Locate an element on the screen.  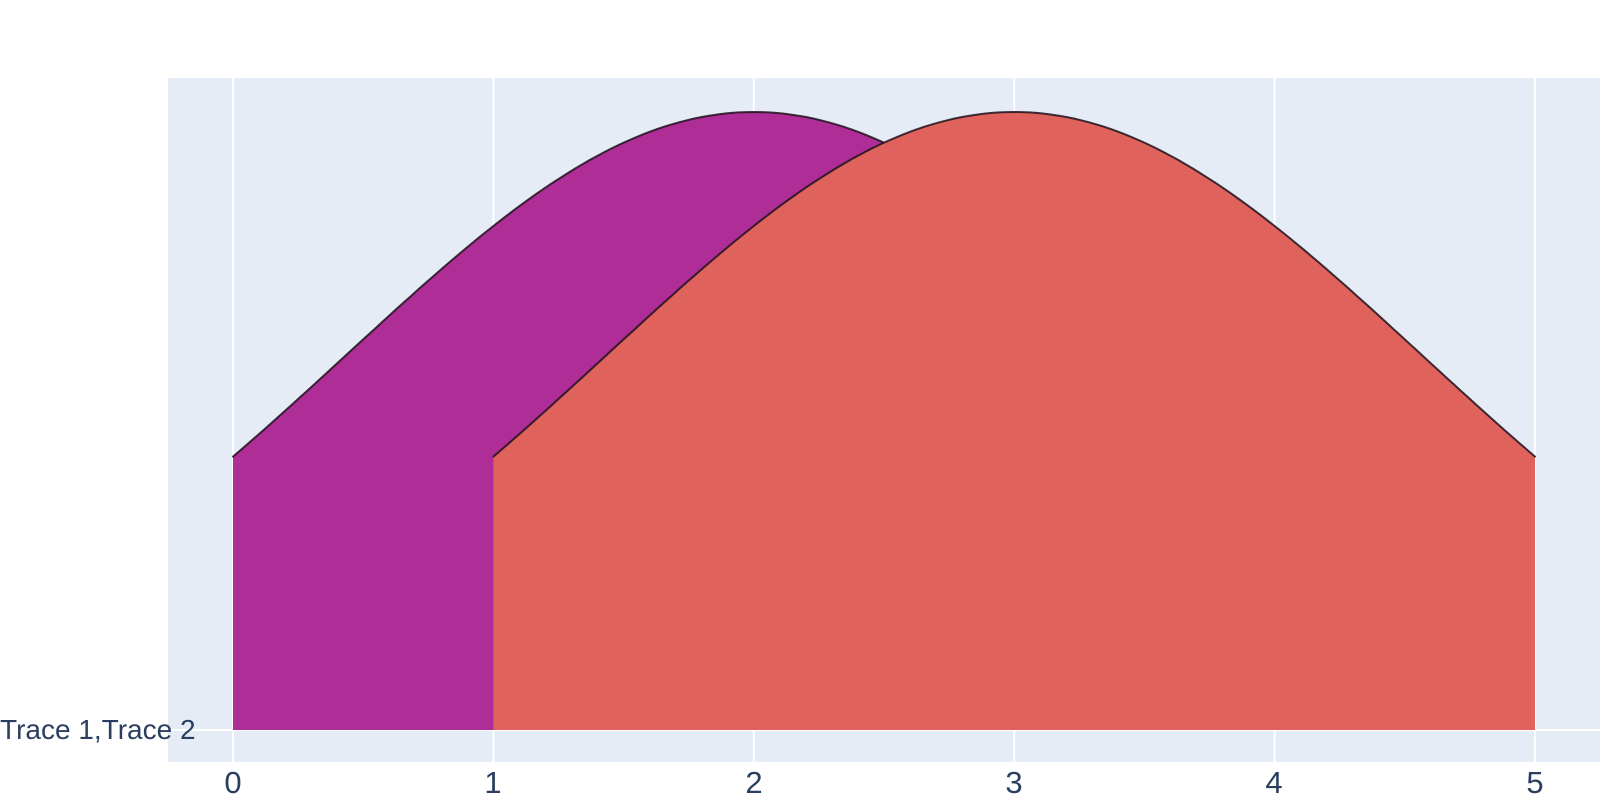
x-tick-label-3: 3 is located at coordinates (1014, 782).